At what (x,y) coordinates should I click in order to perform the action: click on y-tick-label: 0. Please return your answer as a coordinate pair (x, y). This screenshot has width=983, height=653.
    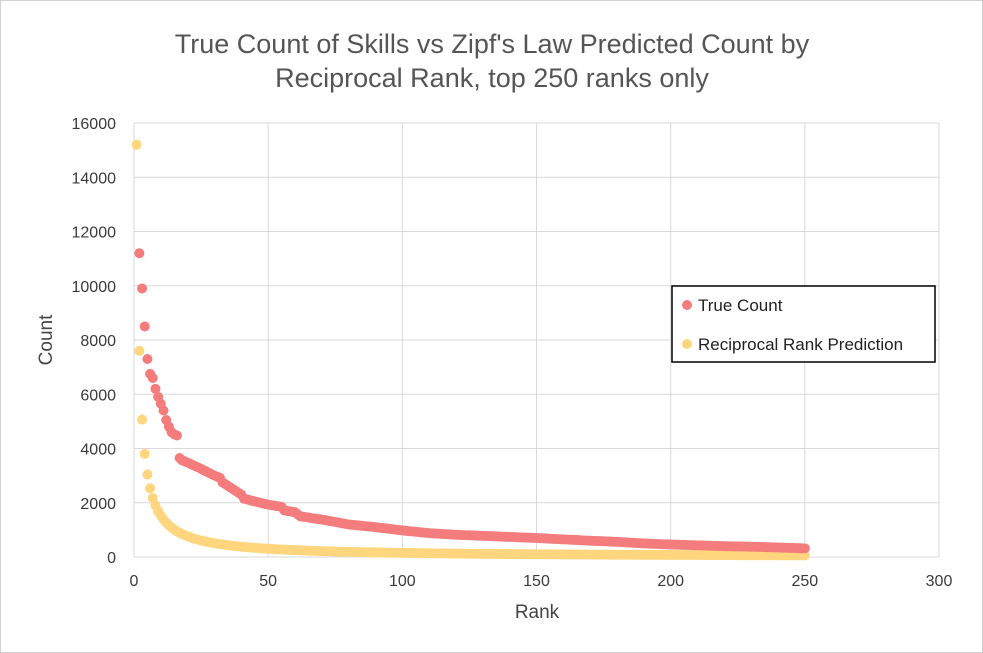
    Looking at the image, I should click on (111, 558).